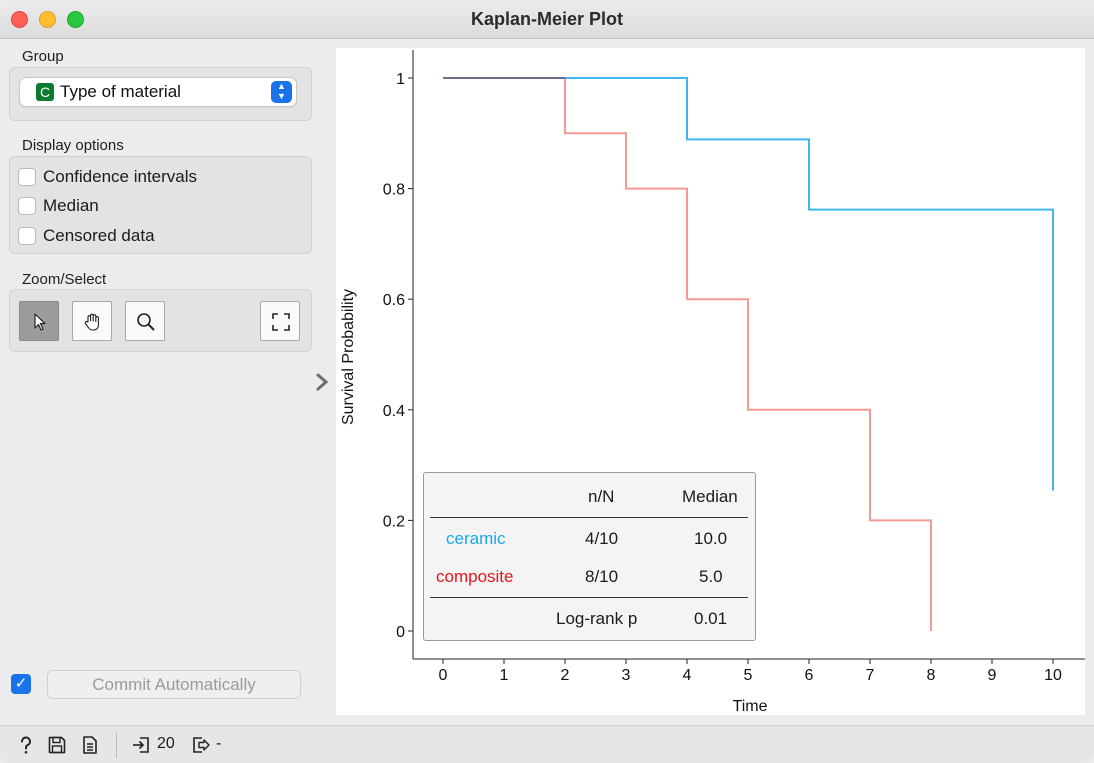 The width and height of the screenshot is (1094, 763). What do you see at coordinates (711, 576) in the screenshot?
I see `composite-median: 5.0` at bounding box center [711, 576].